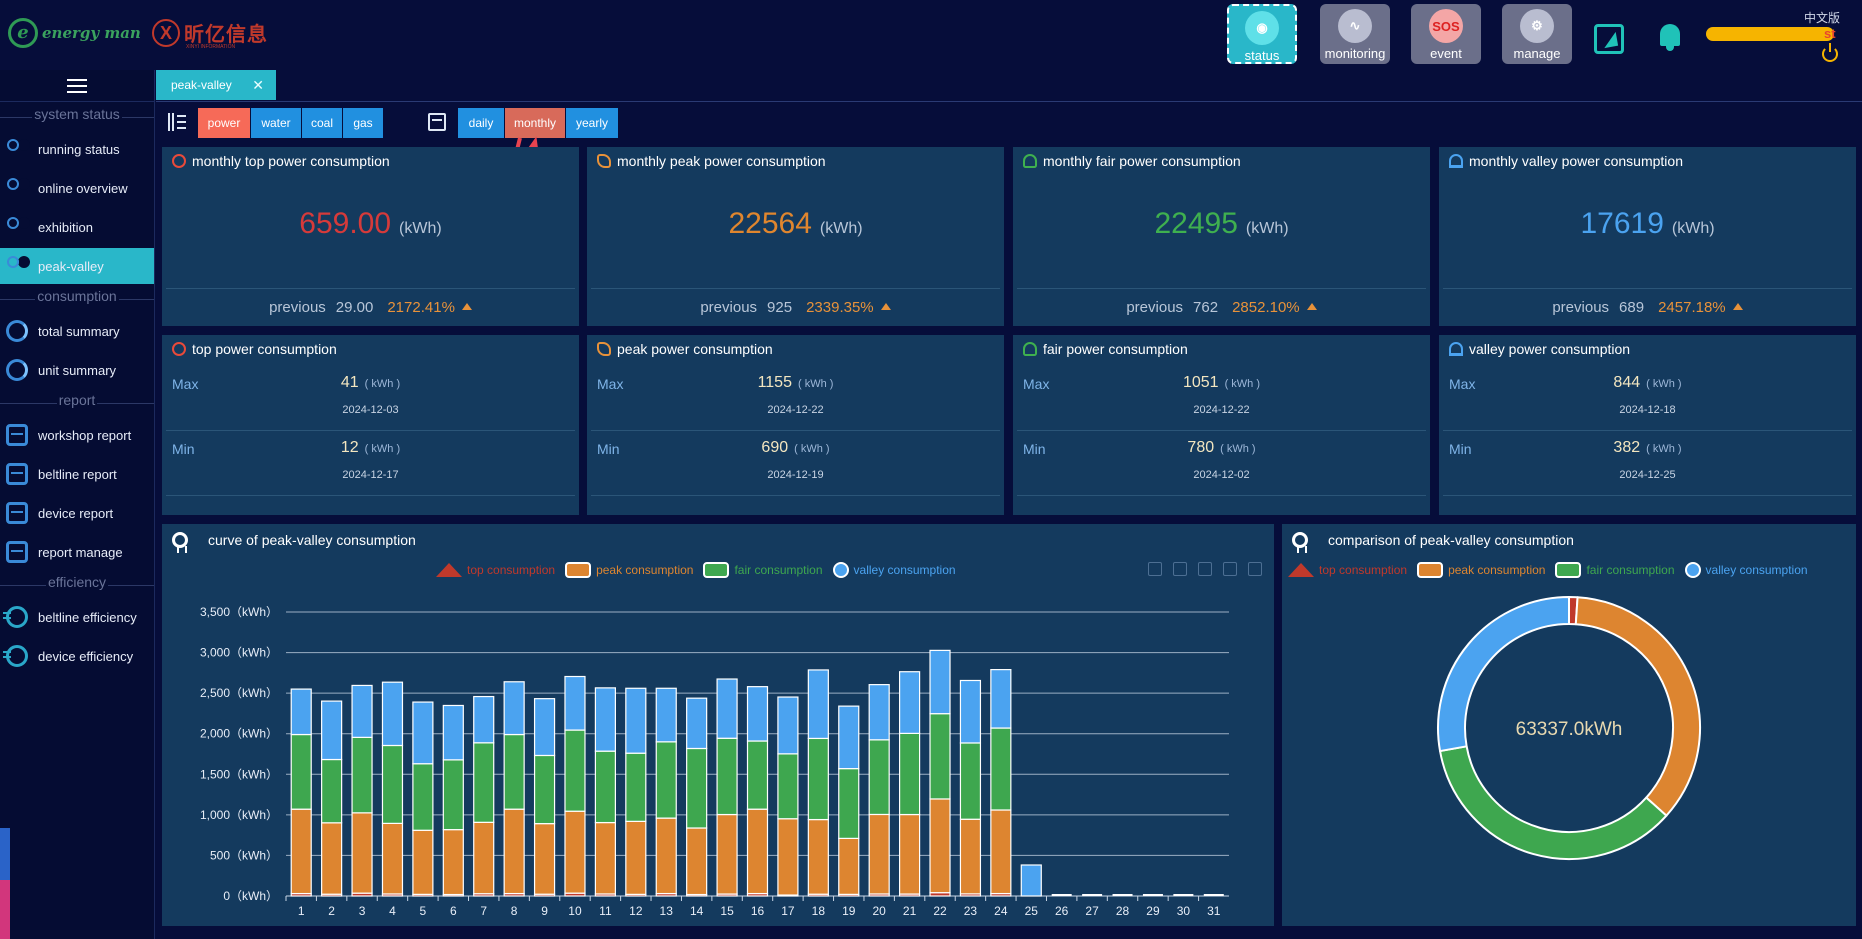 This screenshot has height=939, width=1862. What do you see at coordinates (77, 370) in the screenshot?
I see `sidebar-item-unit-summary: unit summary` at bounding box center [77, 370].